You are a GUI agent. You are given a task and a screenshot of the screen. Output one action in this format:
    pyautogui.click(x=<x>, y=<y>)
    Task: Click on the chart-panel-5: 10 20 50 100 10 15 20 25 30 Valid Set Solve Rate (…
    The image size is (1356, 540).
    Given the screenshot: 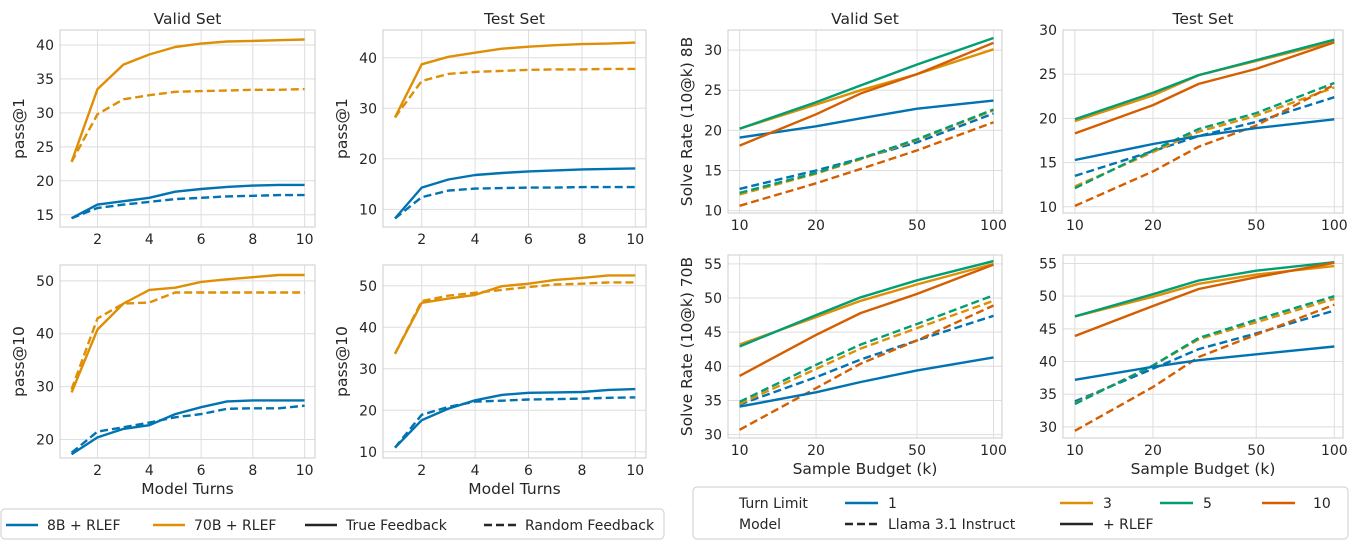 What is the action you would take?
    pyautogui.click(x=842, y=122)
    